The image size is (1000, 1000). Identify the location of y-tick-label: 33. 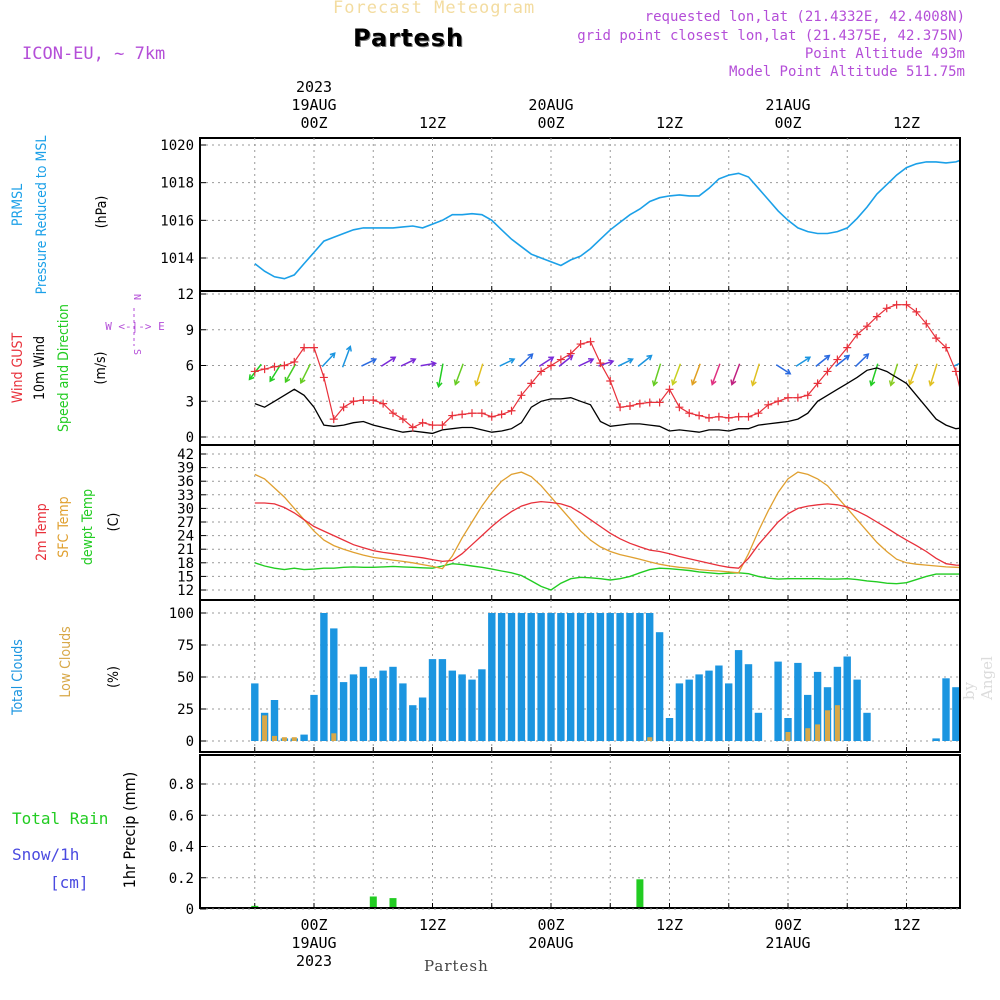
(185, 496).